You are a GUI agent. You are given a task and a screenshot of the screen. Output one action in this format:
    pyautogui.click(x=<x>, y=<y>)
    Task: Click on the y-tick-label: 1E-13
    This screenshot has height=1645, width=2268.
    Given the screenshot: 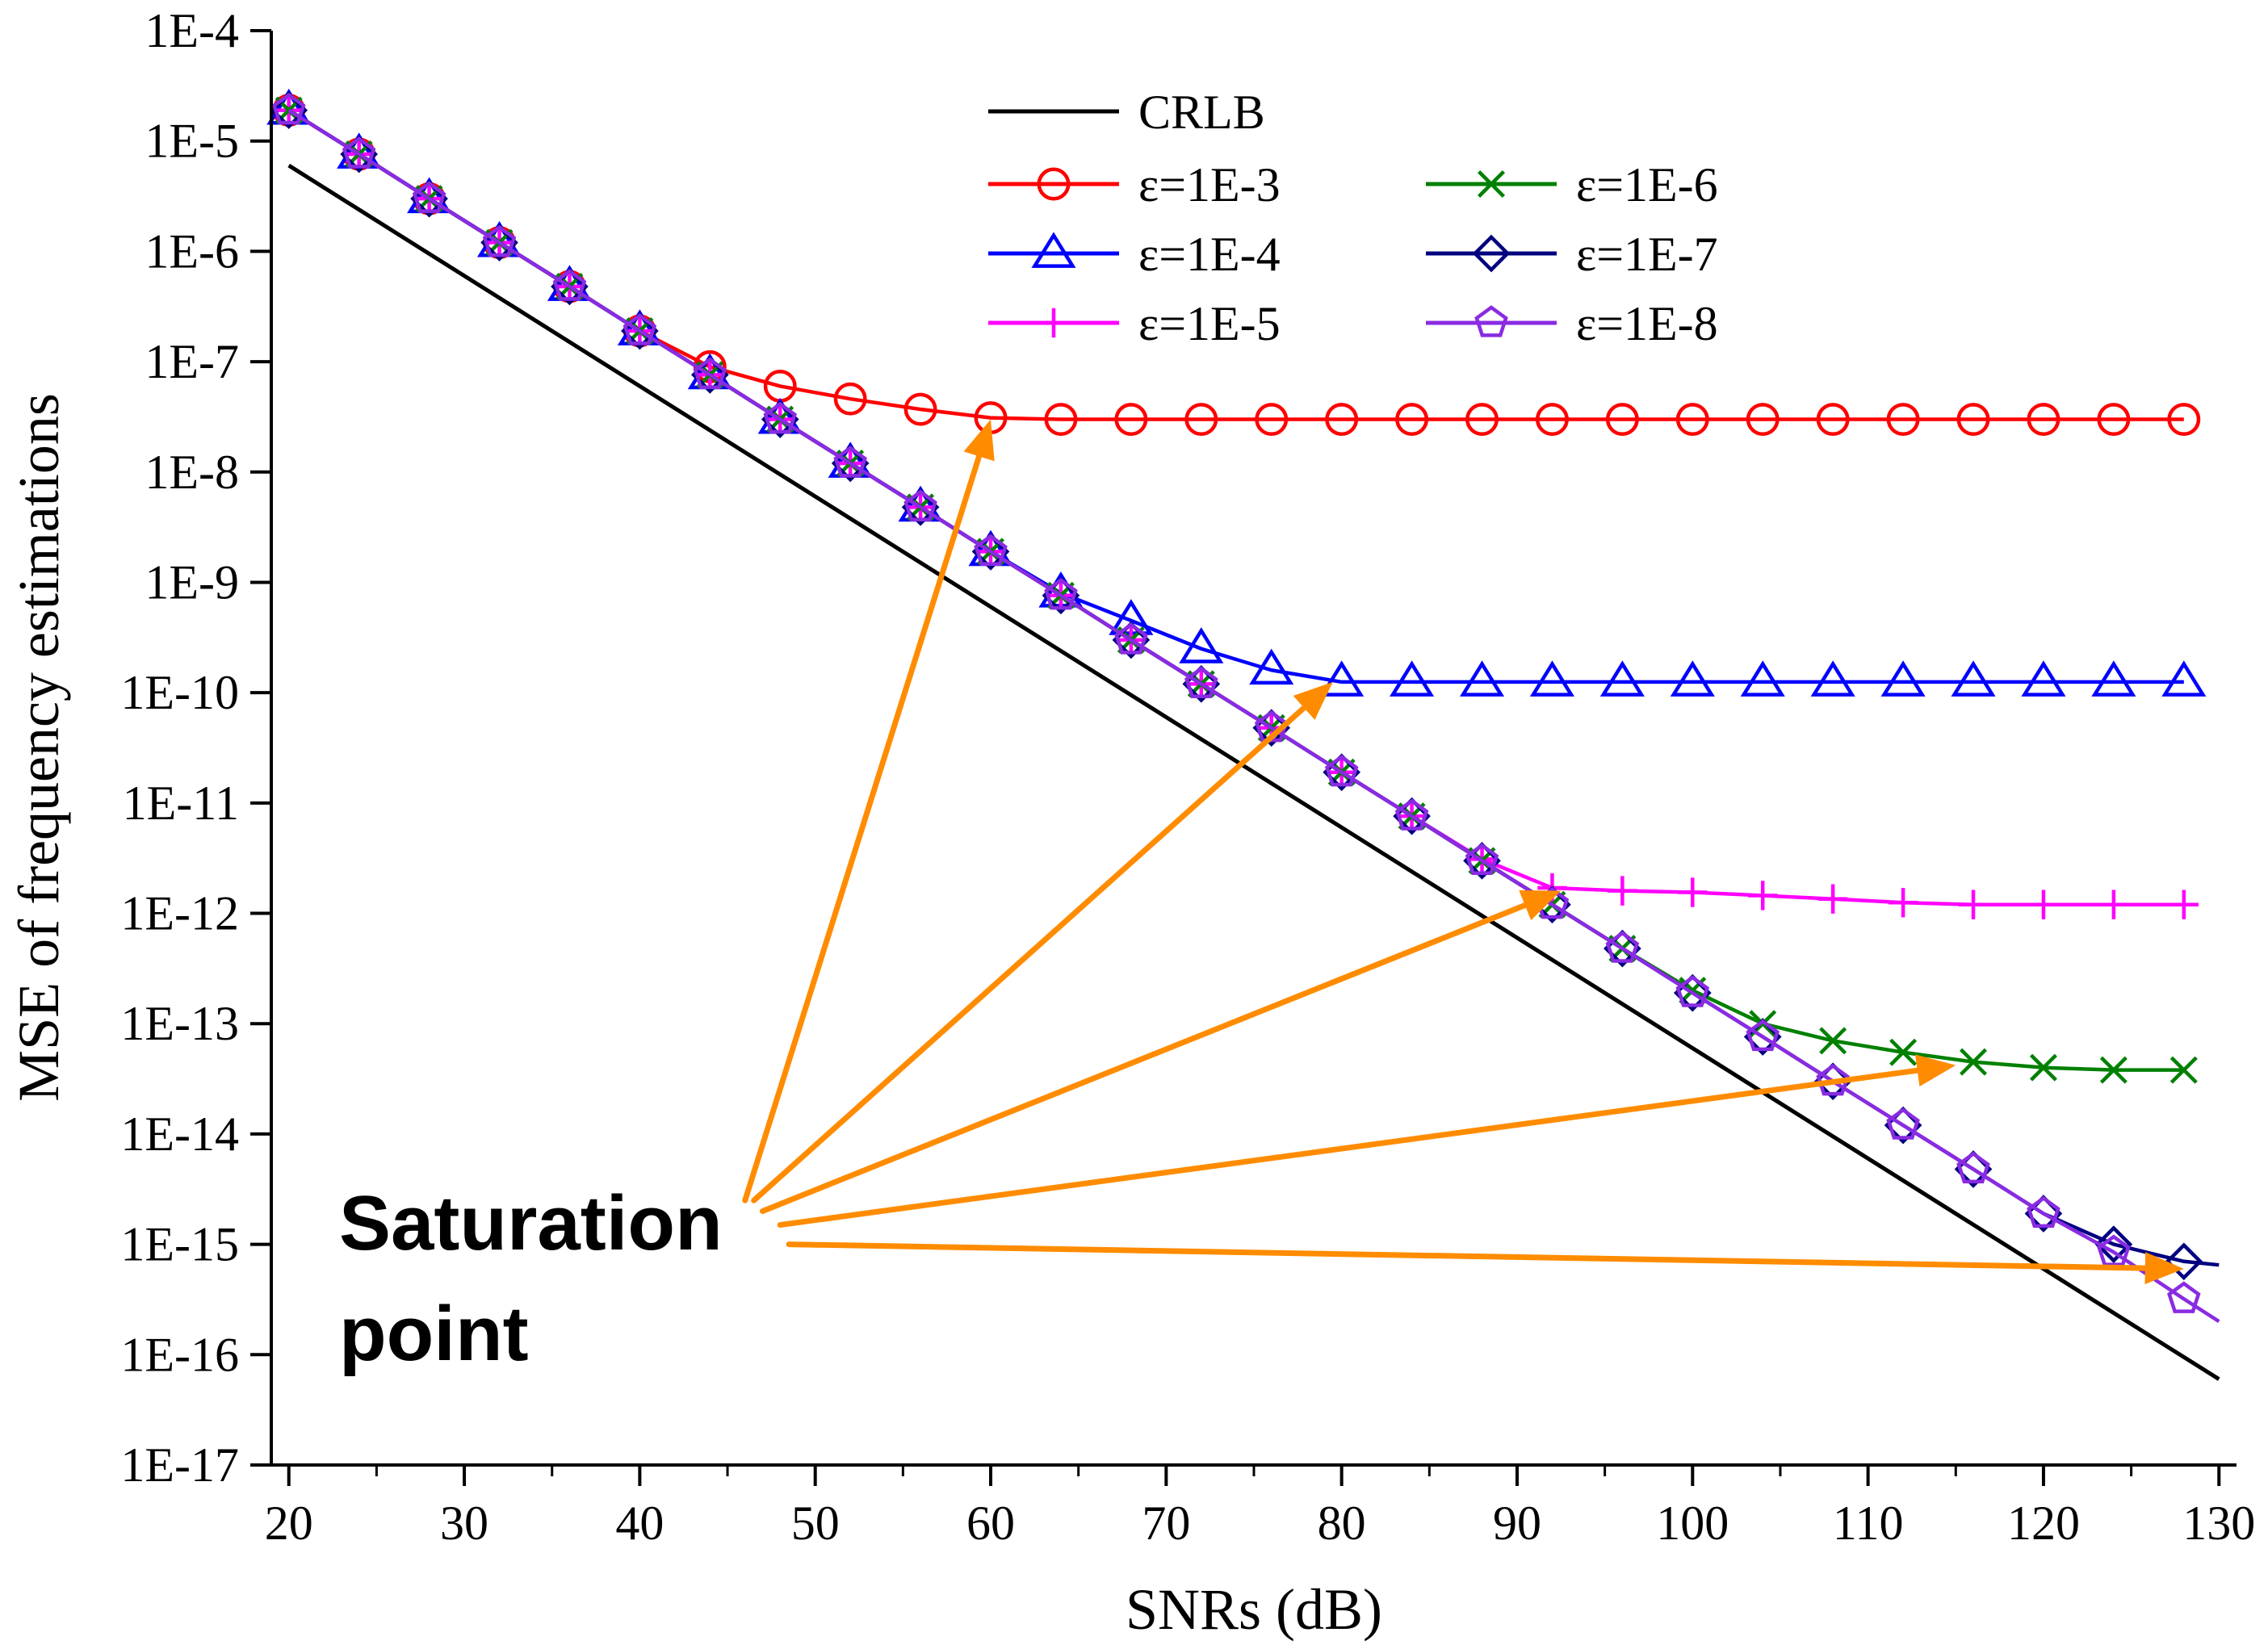 What is the action you would take?
    pyautogui.click(x=179, y=1023)
    